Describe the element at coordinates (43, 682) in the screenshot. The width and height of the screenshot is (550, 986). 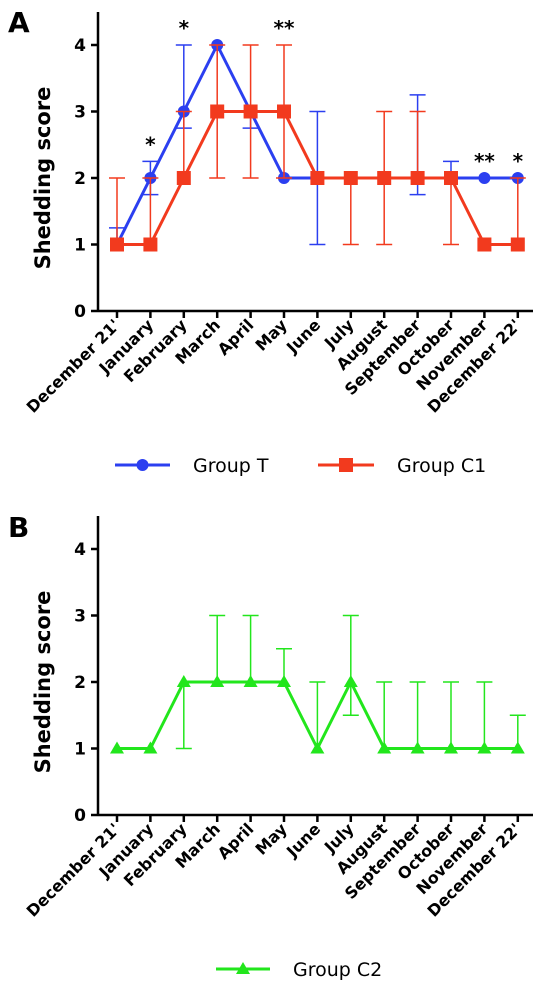
I see `panel-b-ylabel: Shedding score` at that location.